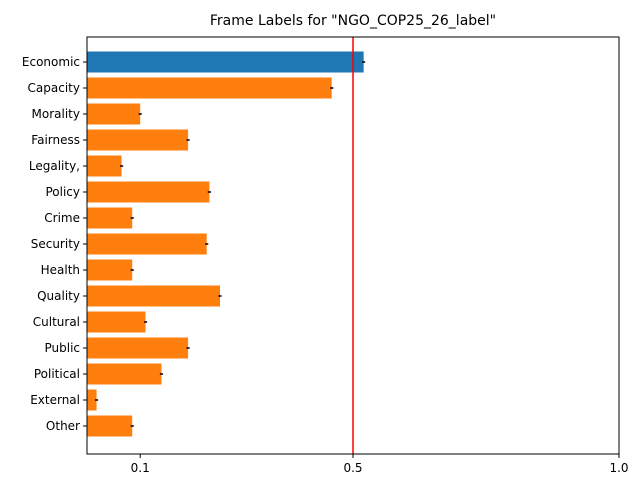  What do you see at coordinates (54, 88) in the screenshot?
I see `y-tick-label: Capacity` at bounding box center [54, 88].